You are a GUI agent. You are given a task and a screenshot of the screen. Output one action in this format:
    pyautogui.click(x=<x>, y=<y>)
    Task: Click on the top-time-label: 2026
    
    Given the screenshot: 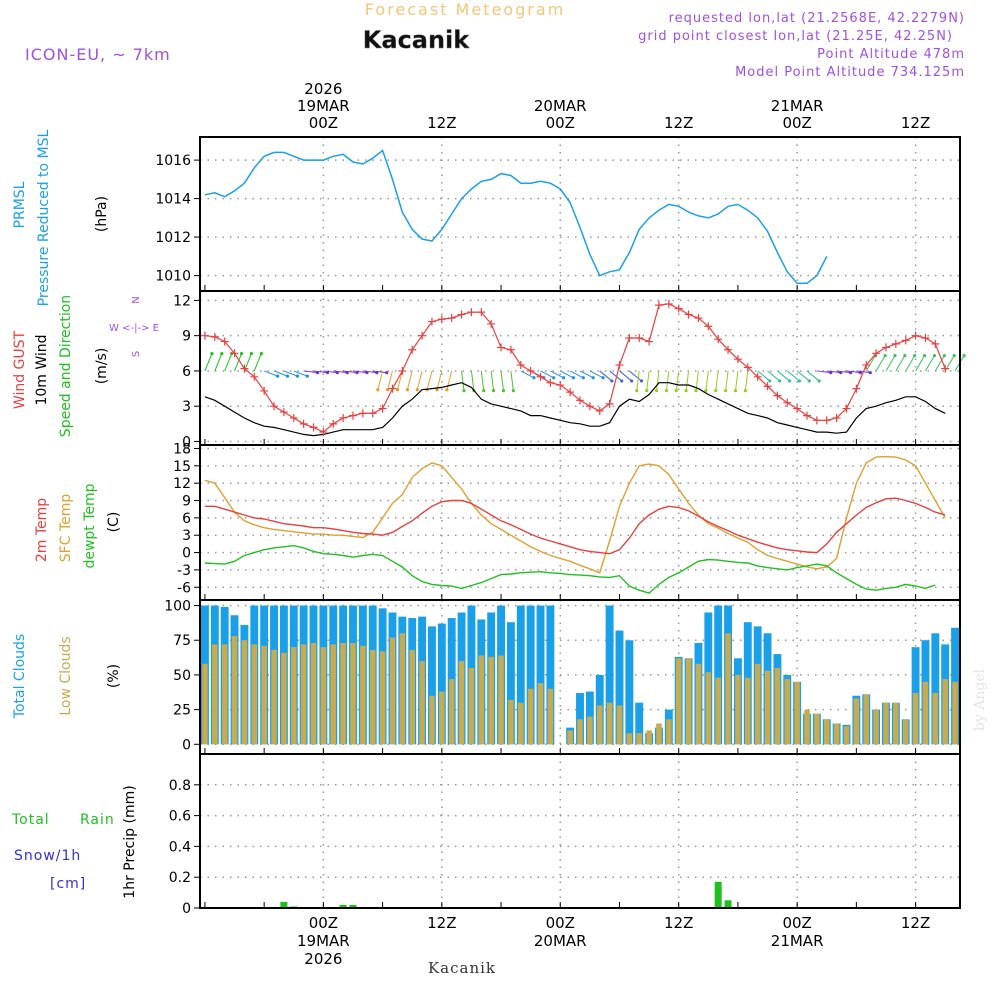 What is the action you would take?
    pyautogui.click(x=323, y=89)
    